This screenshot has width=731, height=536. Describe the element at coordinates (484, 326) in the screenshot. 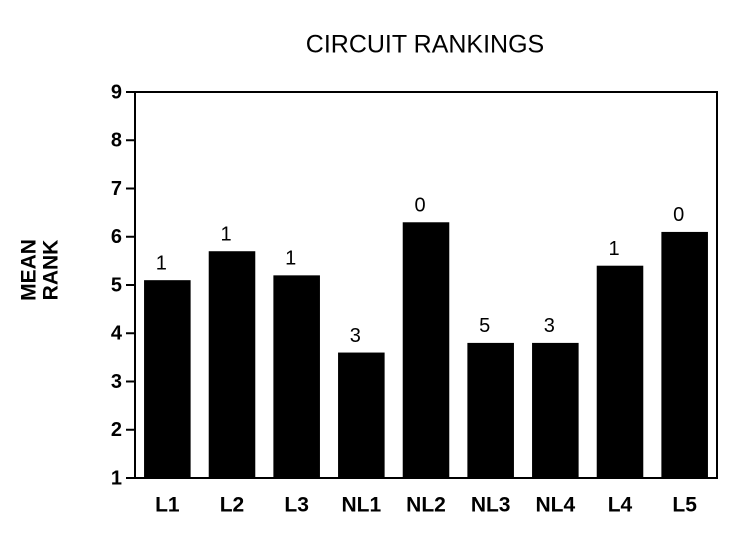

I see `bar-annotation: 5` at that location.